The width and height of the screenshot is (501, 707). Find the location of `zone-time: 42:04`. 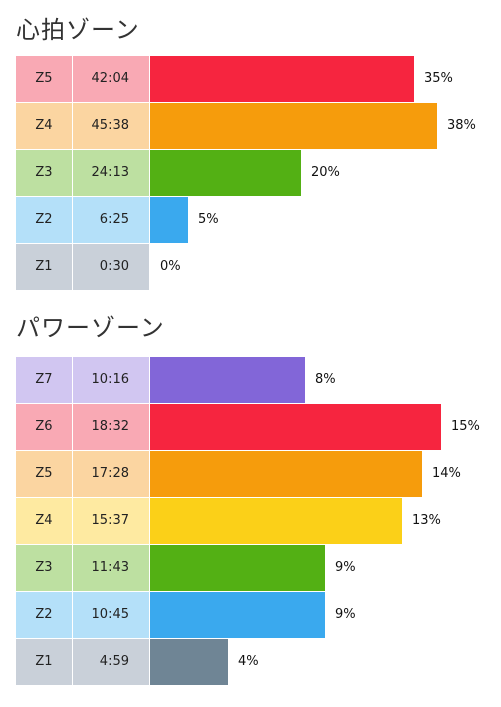

zone-time: 42:04 is located at coordinates (111, 79).